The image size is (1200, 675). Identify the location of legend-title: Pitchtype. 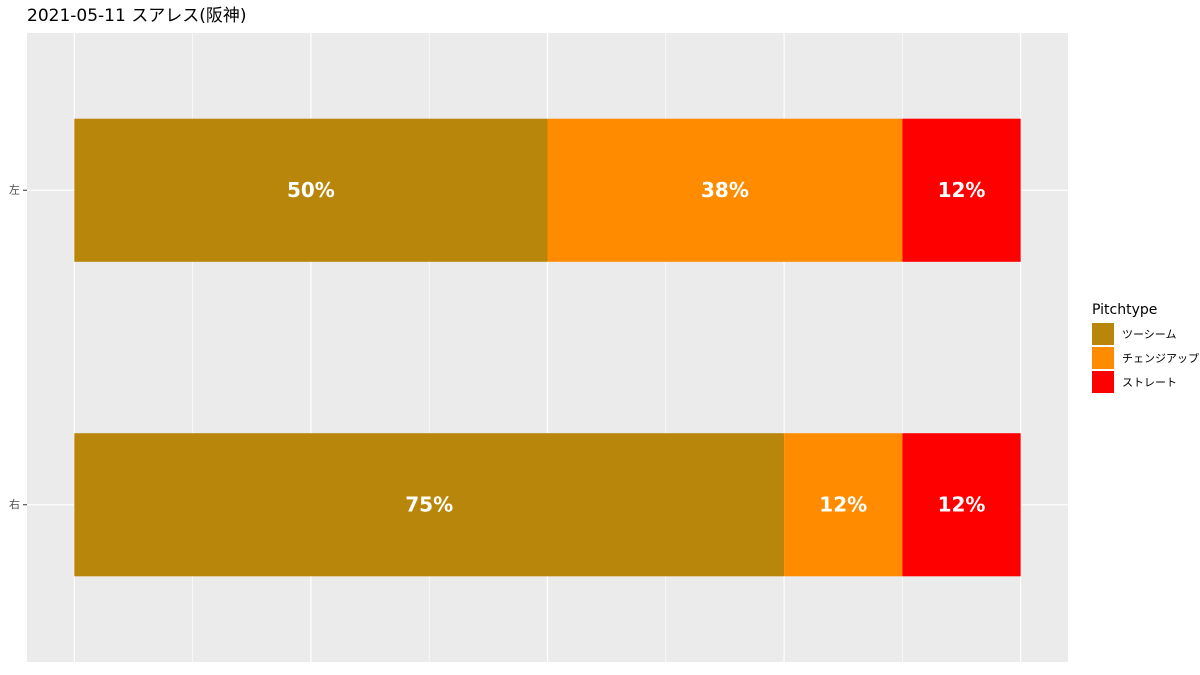
(1124, 310).